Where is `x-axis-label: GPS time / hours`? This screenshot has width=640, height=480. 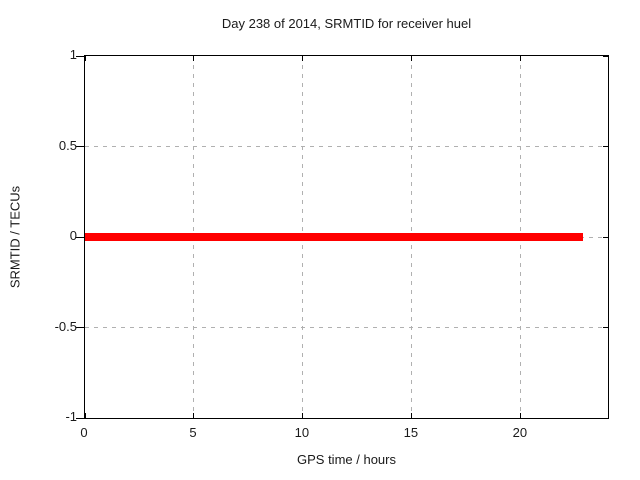
x-axis-label: GPS time / hours is located at coordinates (346, 459).